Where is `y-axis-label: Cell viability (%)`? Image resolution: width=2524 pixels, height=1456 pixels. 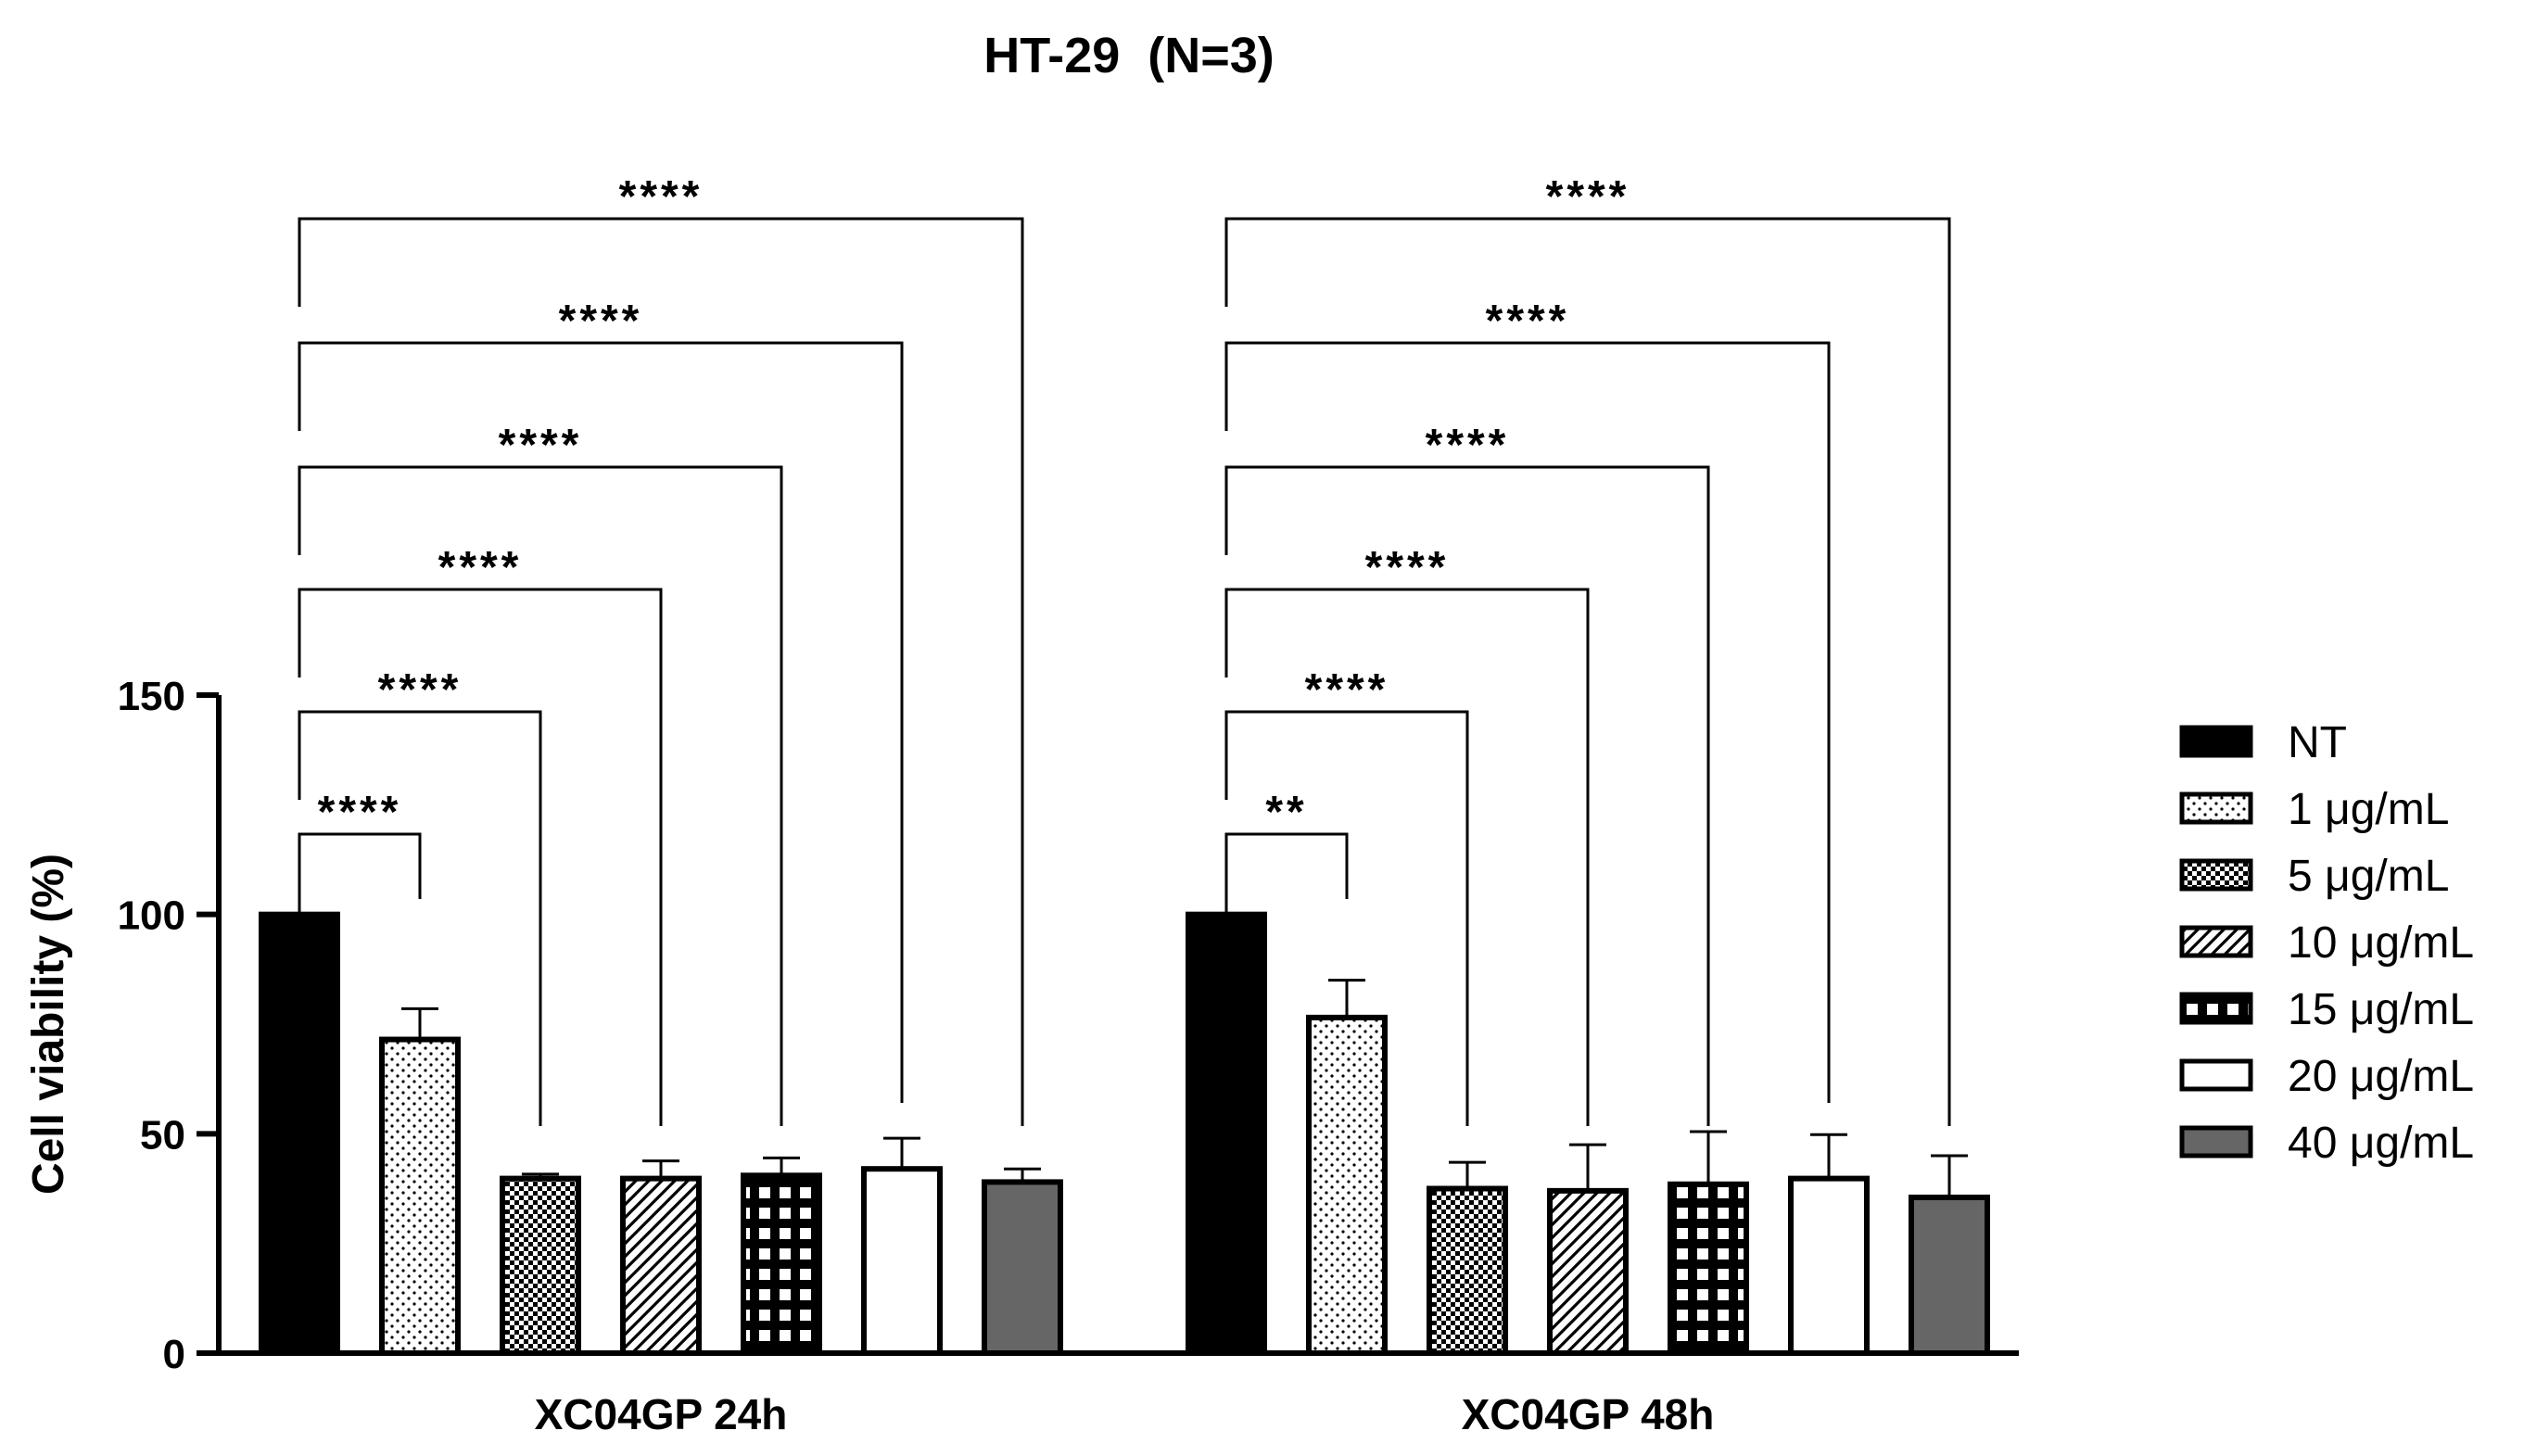 y-axis-label: Cell viability (%) is located at coordinates (48, 1024).